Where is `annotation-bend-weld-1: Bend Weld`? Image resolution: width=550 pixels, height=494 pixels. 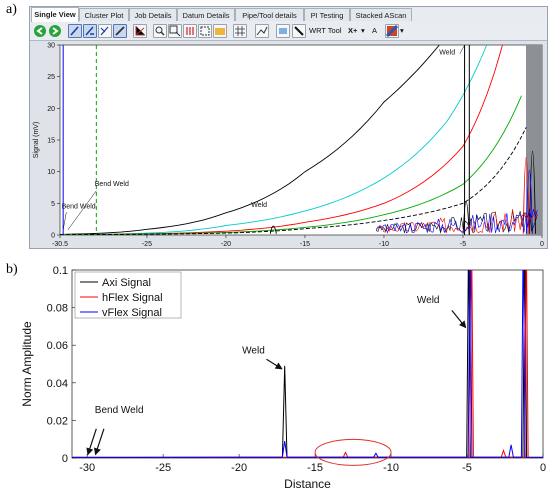 annotation-bend-weld-1: Bend Weld is located at coordinates (79, 206).